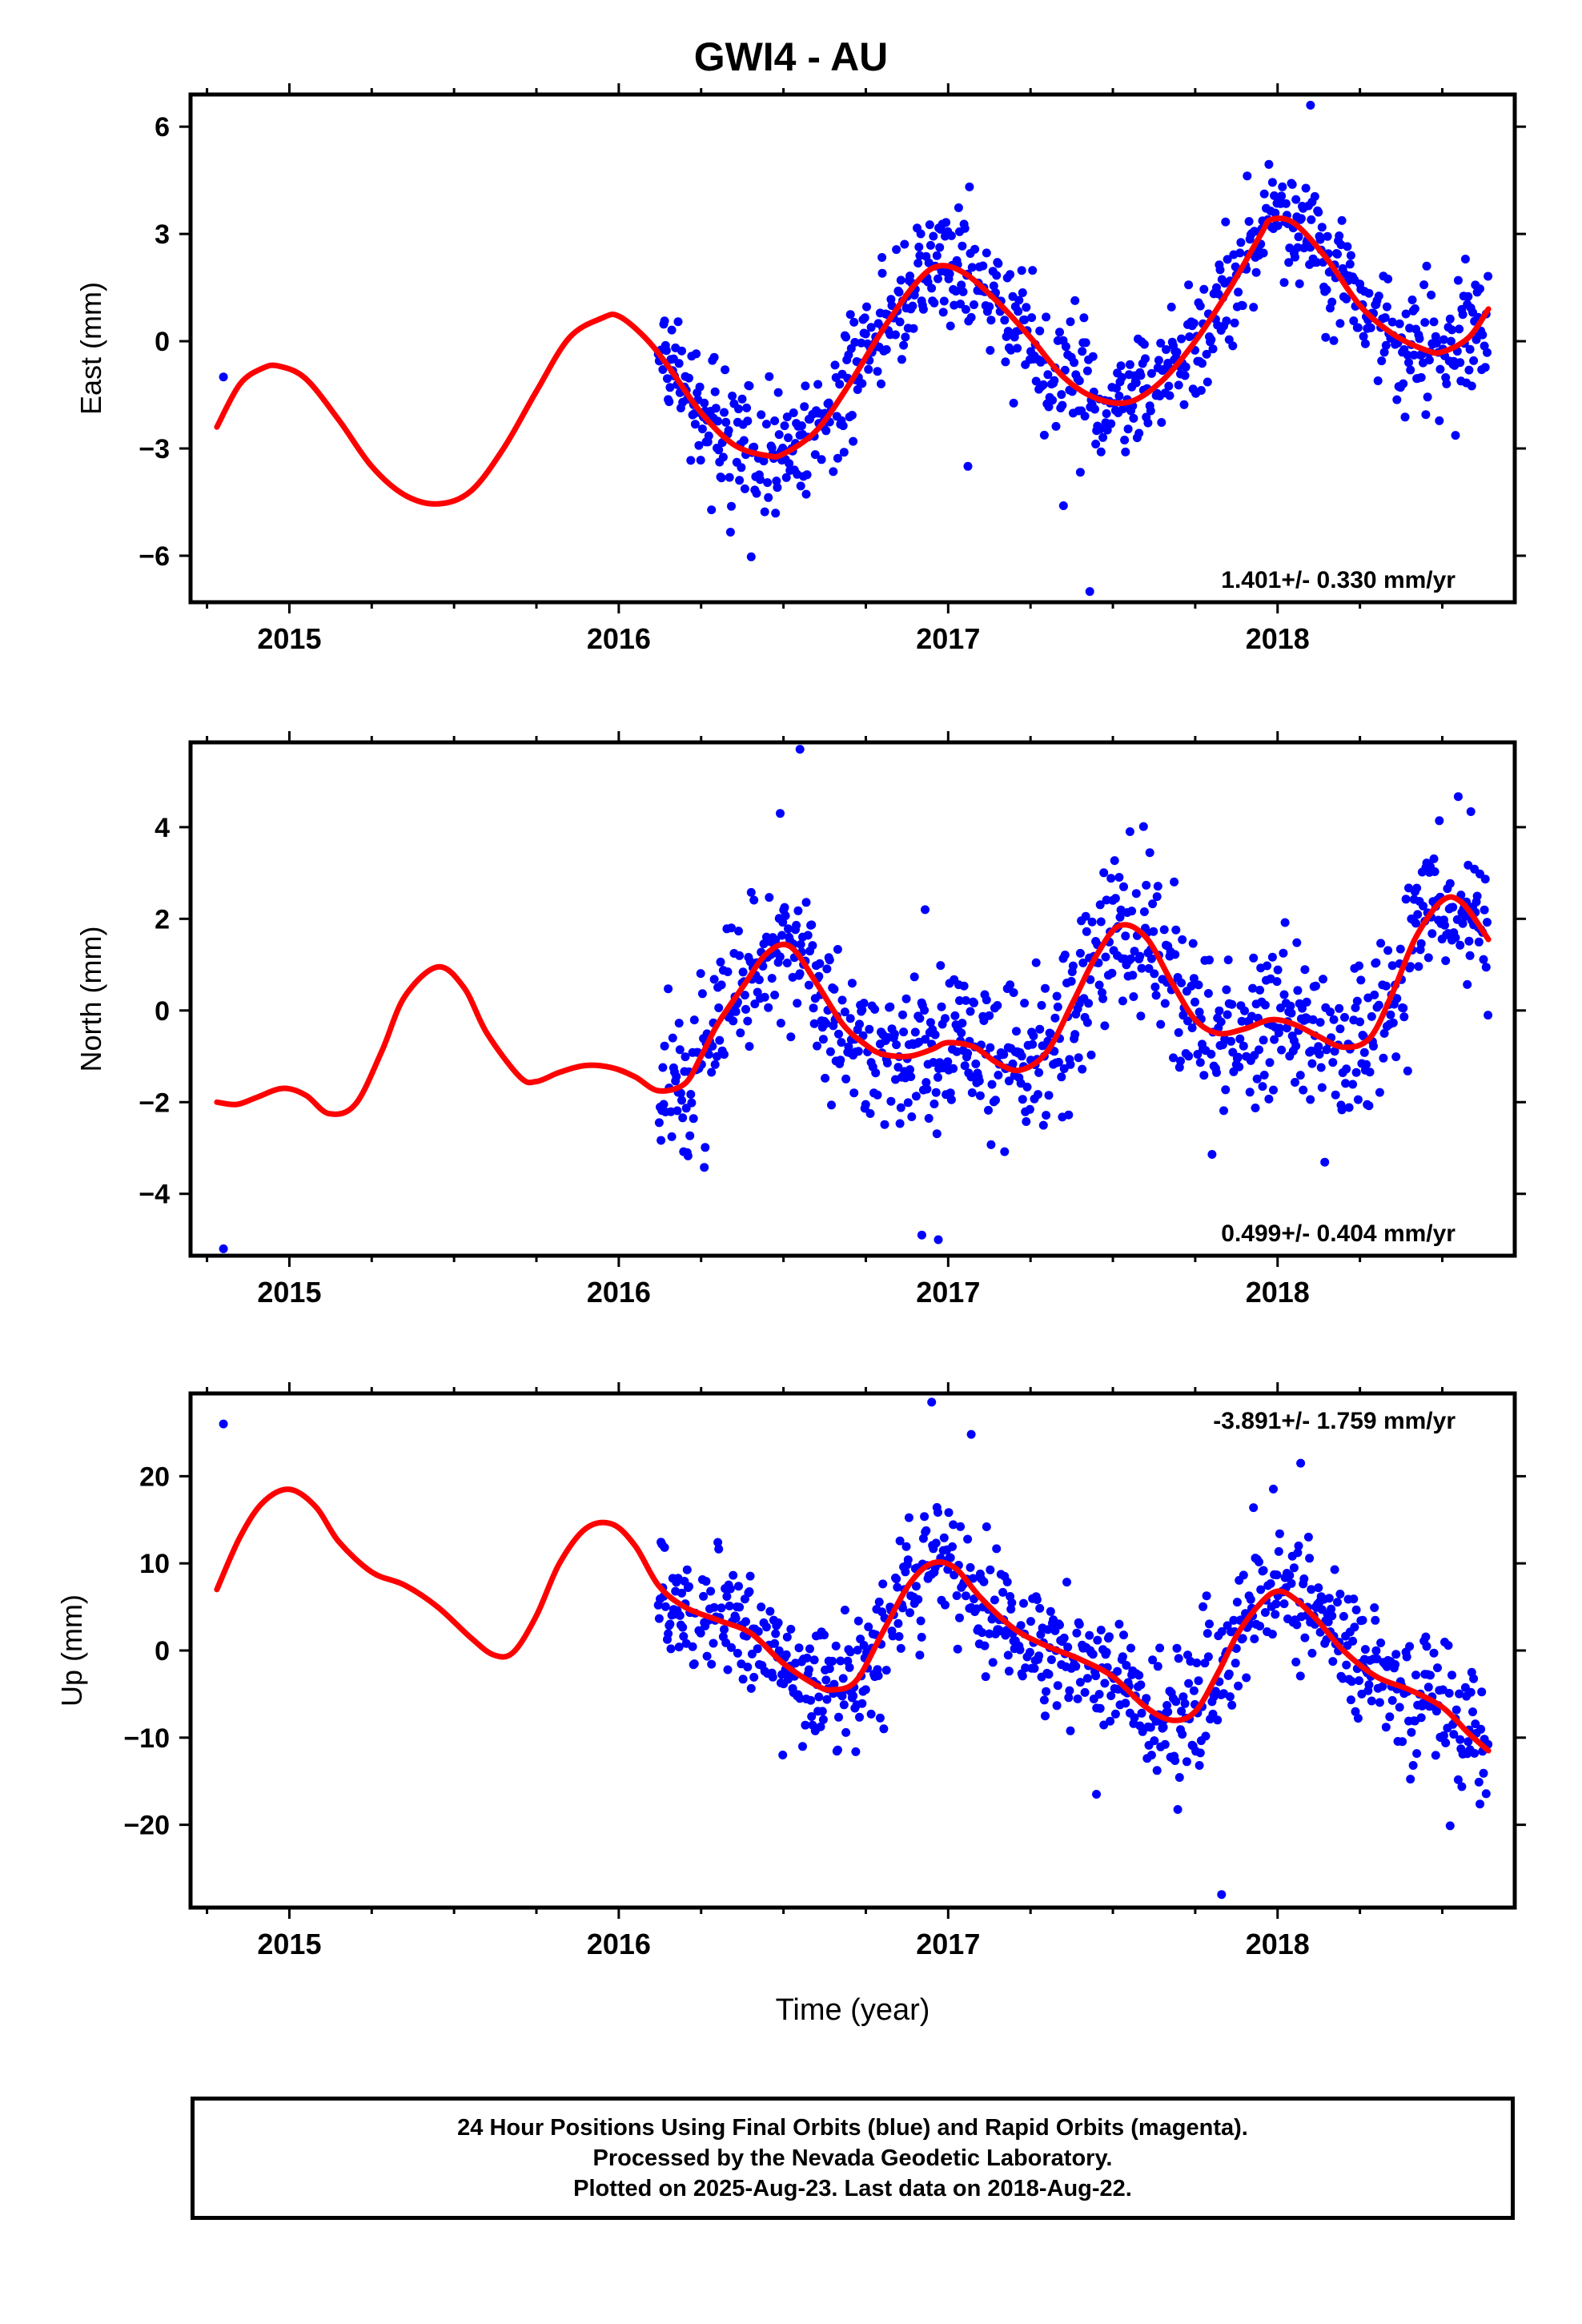 The width and height of the screenshot is (1582, 2324). I want to click on velocity-label: 1.401+/- 0.330 mm/yr, so click(1338, 580).